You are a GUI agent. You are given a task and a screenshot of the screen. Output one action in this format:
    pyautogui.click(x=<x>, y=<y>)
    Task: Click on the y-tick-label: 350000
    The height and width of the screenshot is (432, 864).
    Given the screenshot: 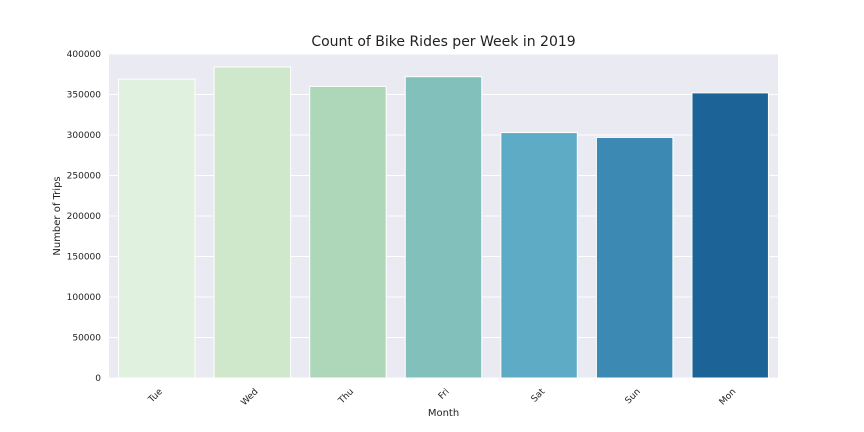 What is the action you would take?
    pyautogui.click(x=84, y=96)
    